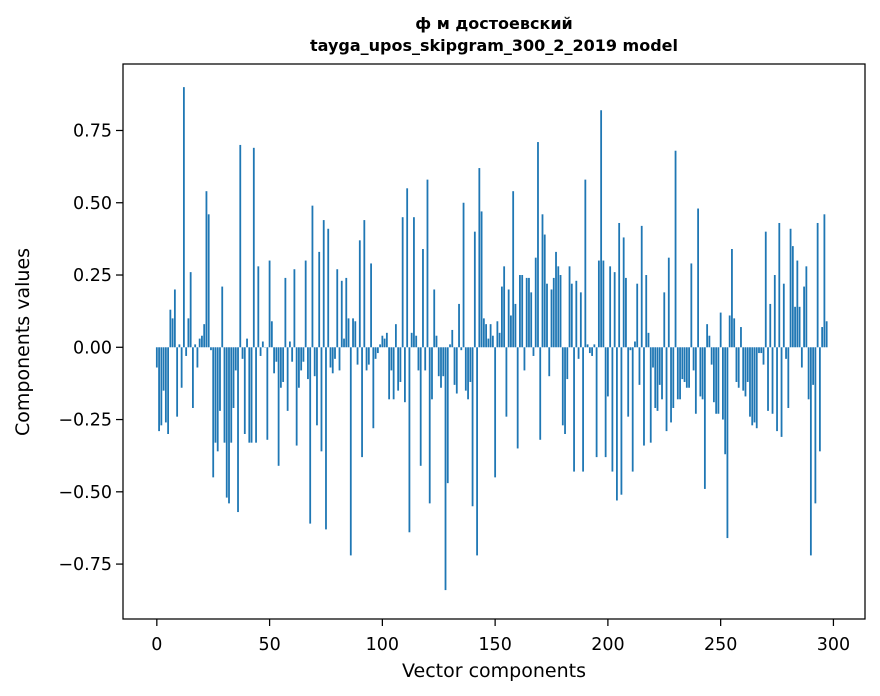 The height and width of the screenshot is (696, 880). Describe the element at coordinates (494, 45) in the screenshot. I see `chart-subtitle: tayga_upos_skipgram_300_2_2019 model` at that location.